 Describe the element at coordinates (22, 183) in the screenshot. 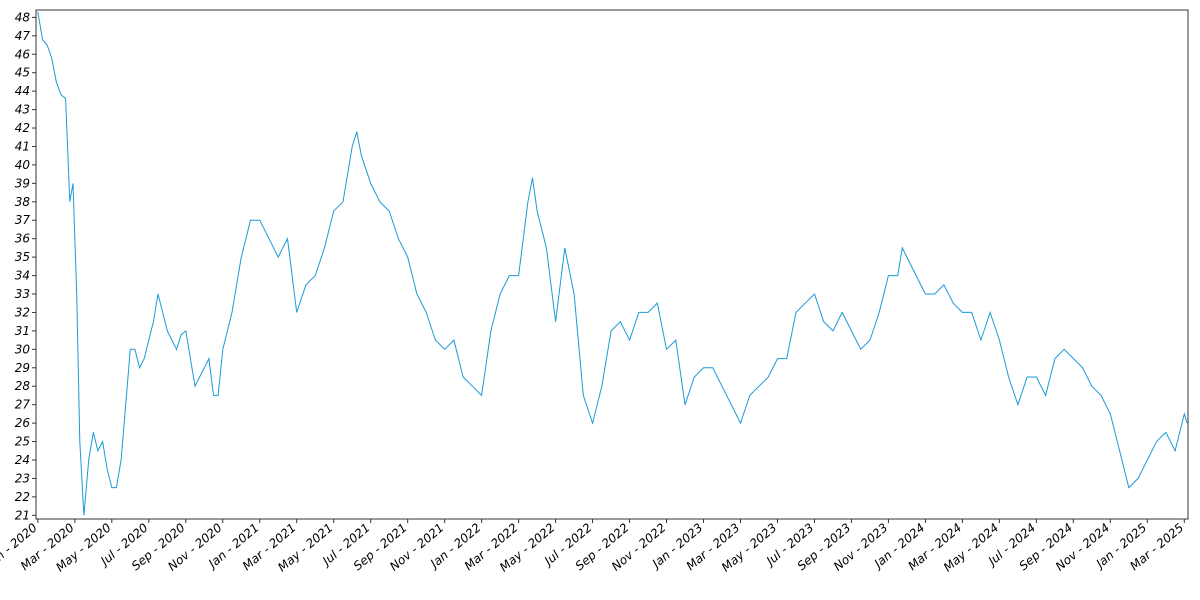

I see `y-tick-label: 39` at that location.